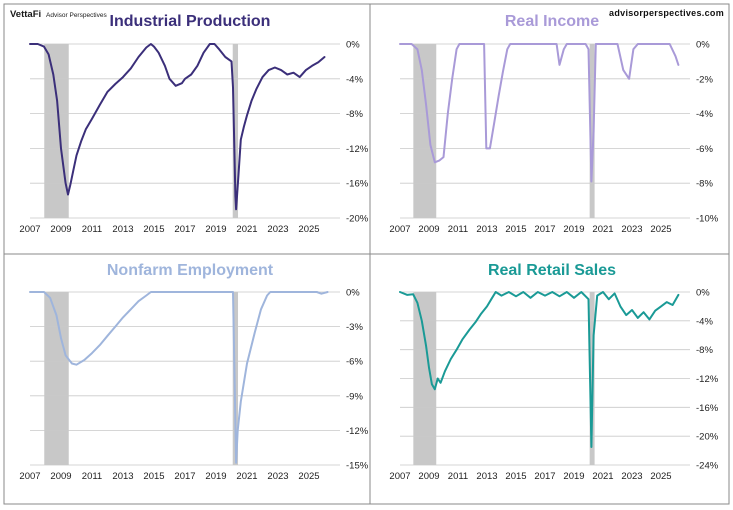 The image size is (733, 510). What do you see at coordinates (357, 466) in the screenshot?
I see `y-tick-label: -15%` at bounding box center [357, 466].